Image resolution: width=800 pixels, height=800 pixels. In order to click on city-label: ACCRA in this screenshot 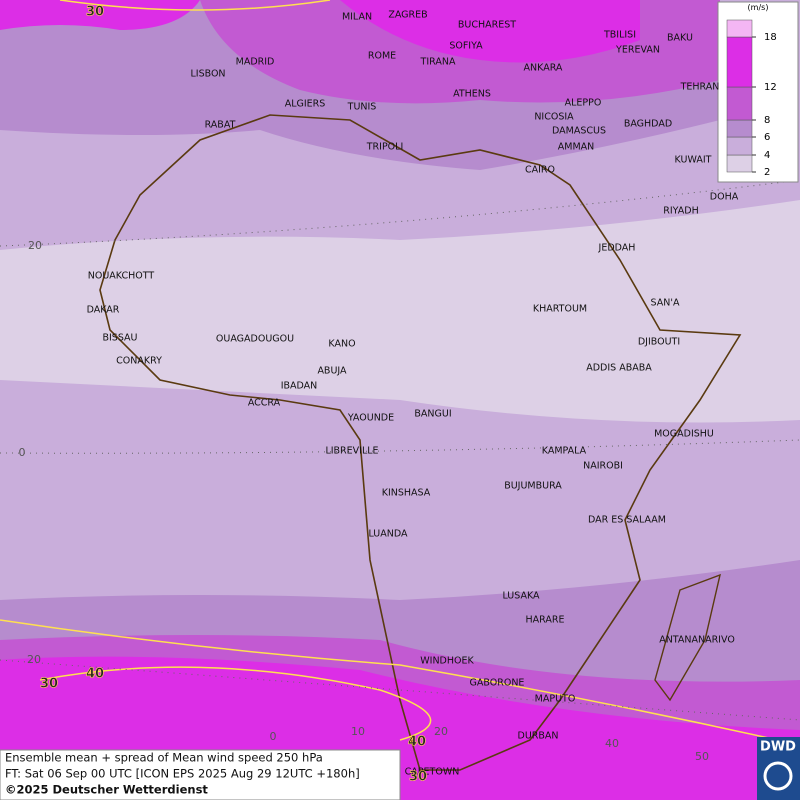, I will do `click(264, 403)`.